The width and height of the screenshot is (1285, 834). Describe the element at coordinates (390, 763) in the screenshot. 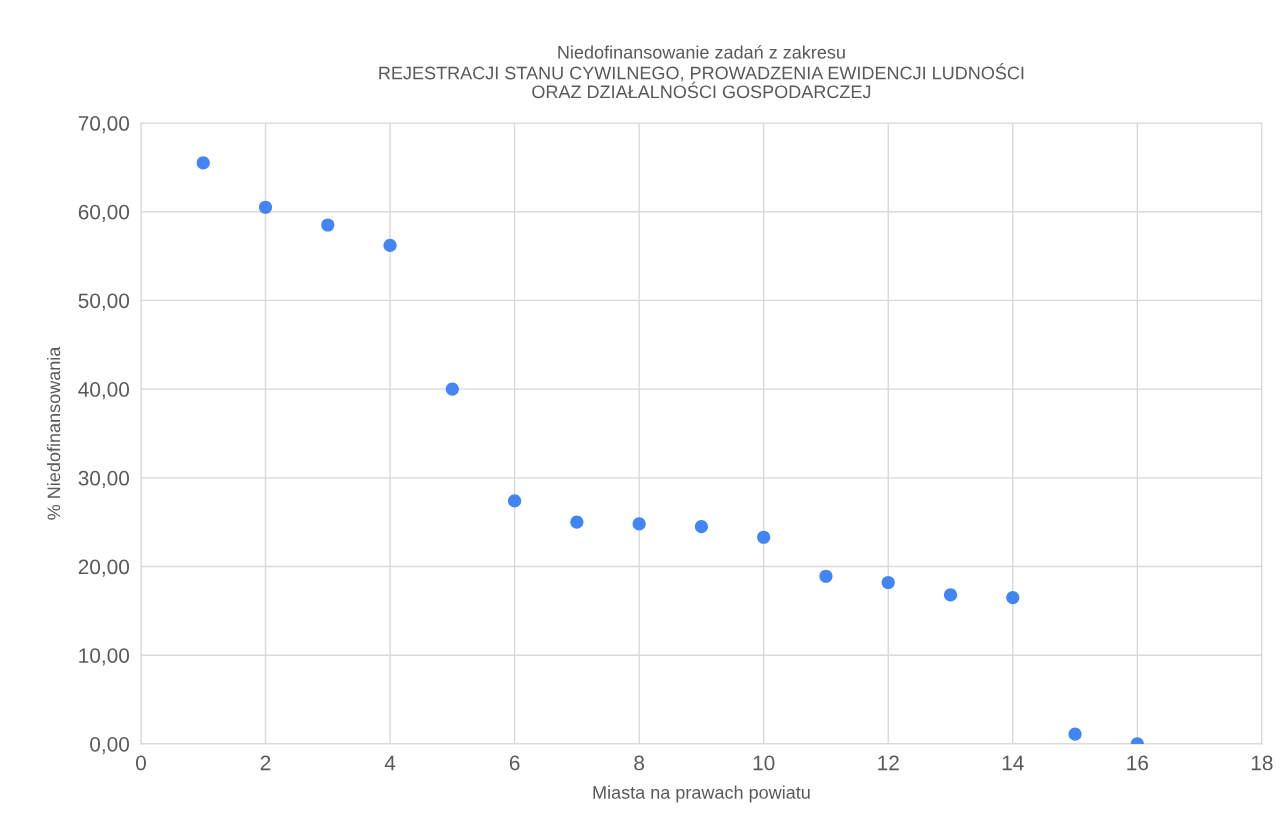

I see `x-tick-label: 4` at that location.